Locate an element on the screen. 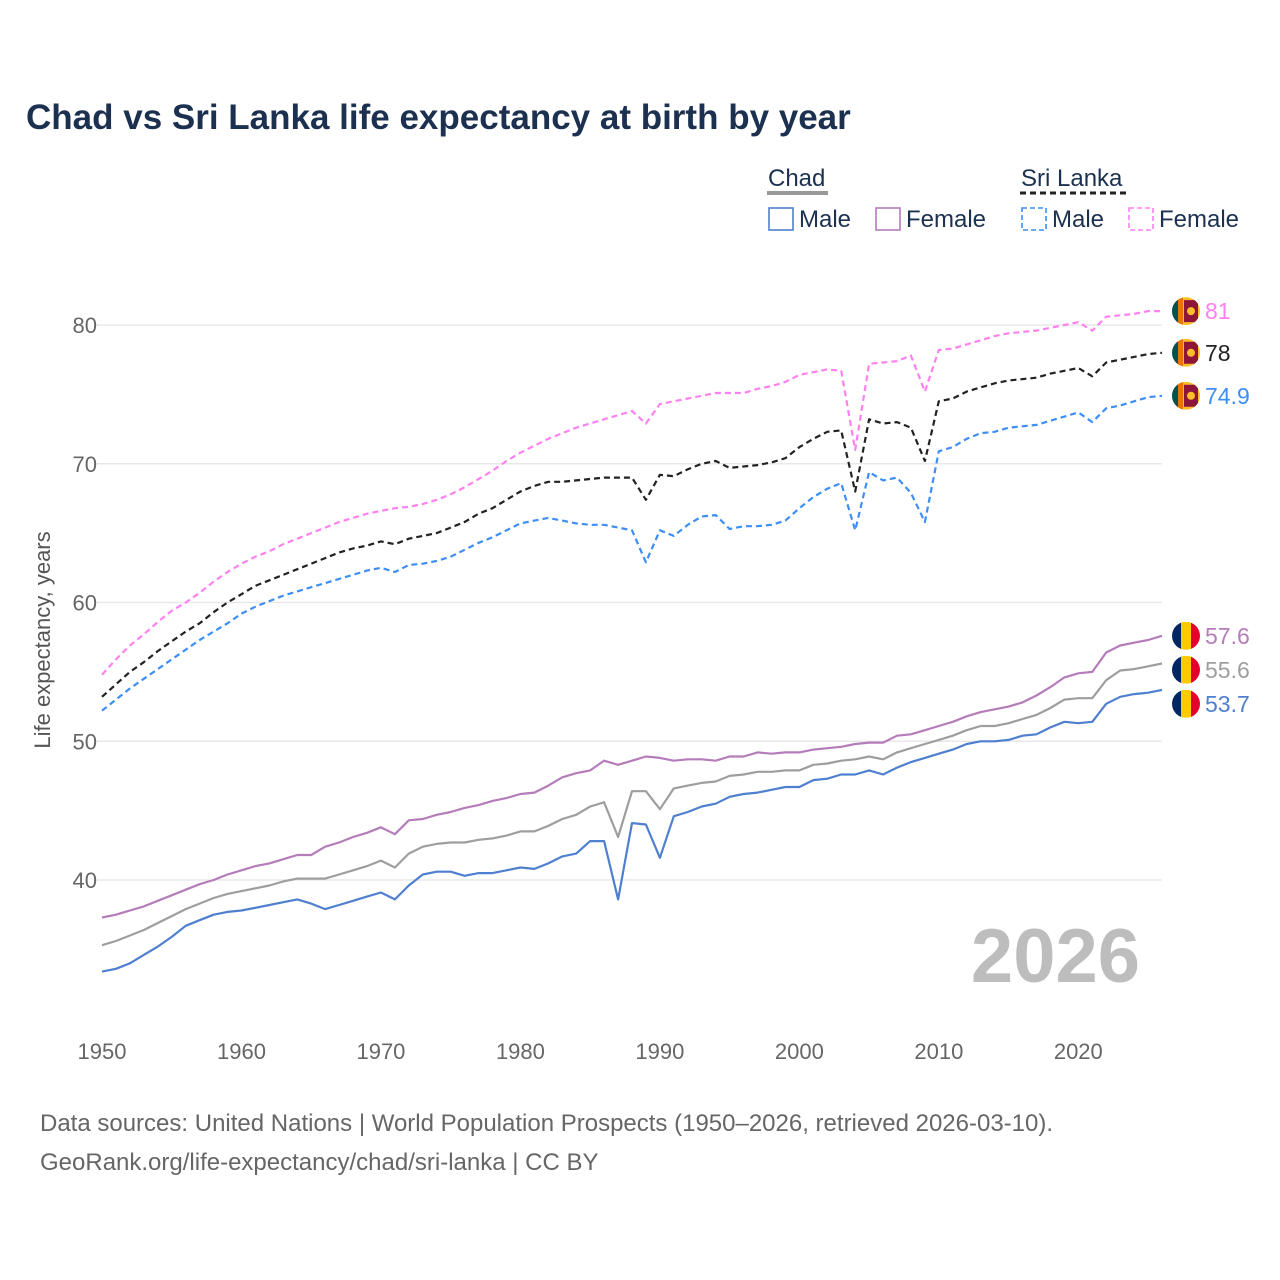  legend-sri-lanka-female: Female is located at coordinates (1199, 219).